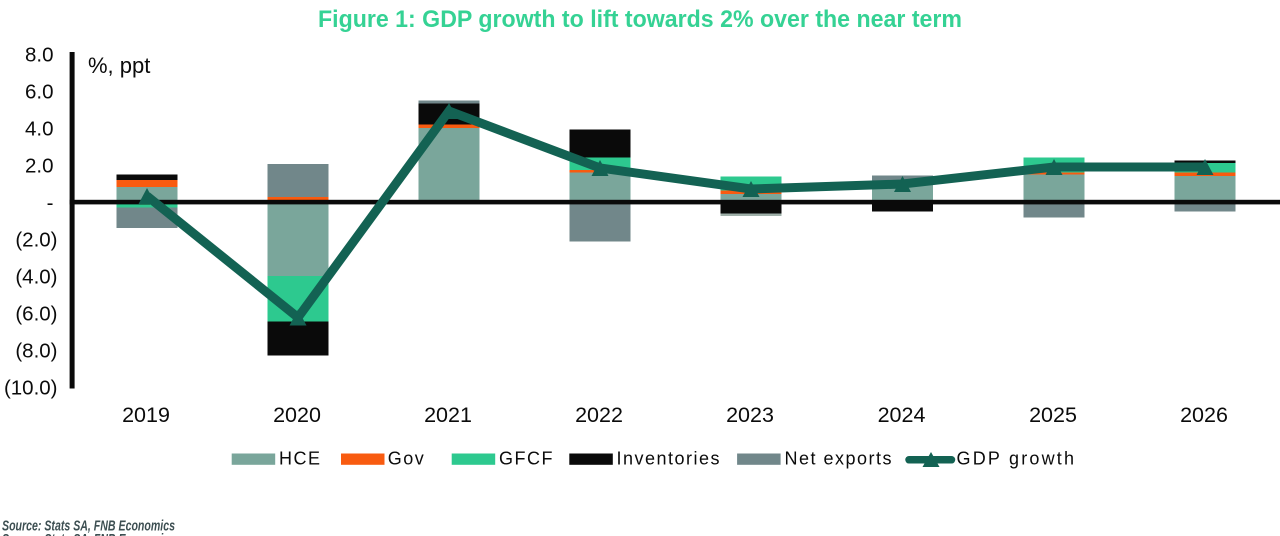  What do you see at coordinates (39, 166) in the screenshot?
I see `svg-text: 2.0` at bounding box center [39, 166].